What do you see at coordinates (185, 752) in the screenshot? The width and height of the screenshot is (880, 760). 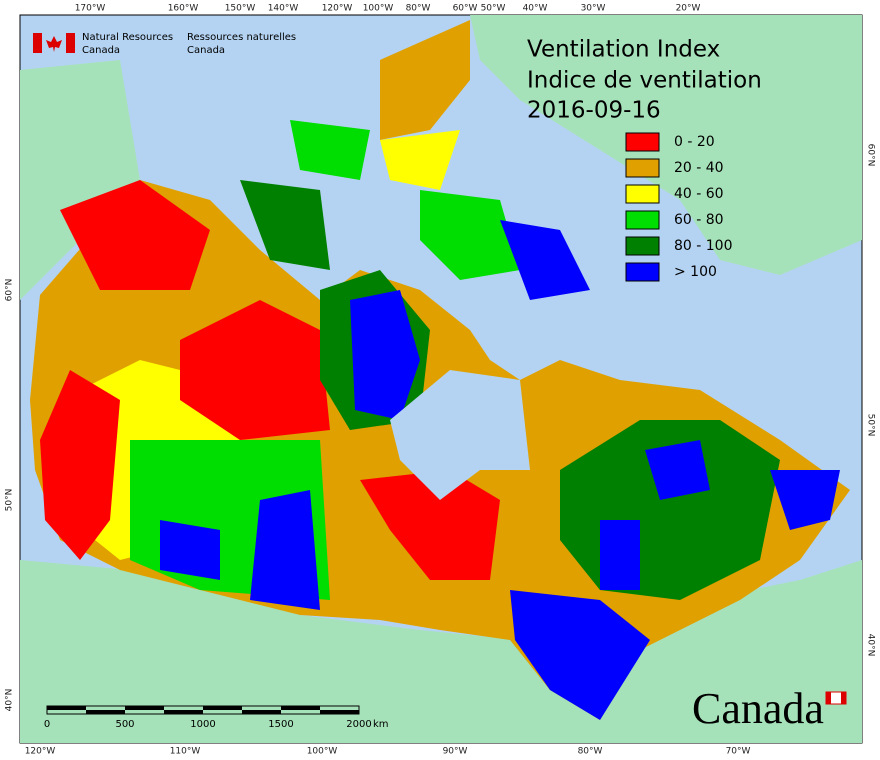 I see `longitude-label: 110°W` at bounding box center [185, 752].